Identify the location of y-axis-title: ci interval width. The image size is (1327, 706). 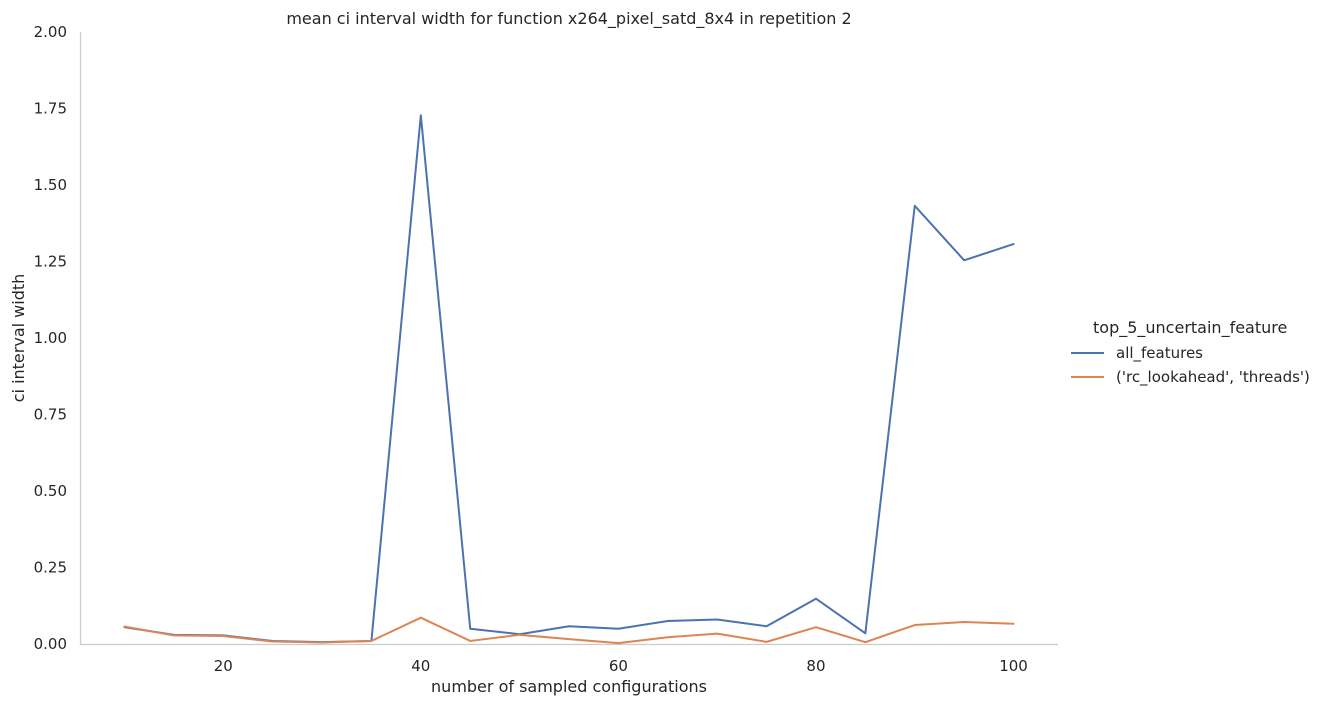
(18, 338).